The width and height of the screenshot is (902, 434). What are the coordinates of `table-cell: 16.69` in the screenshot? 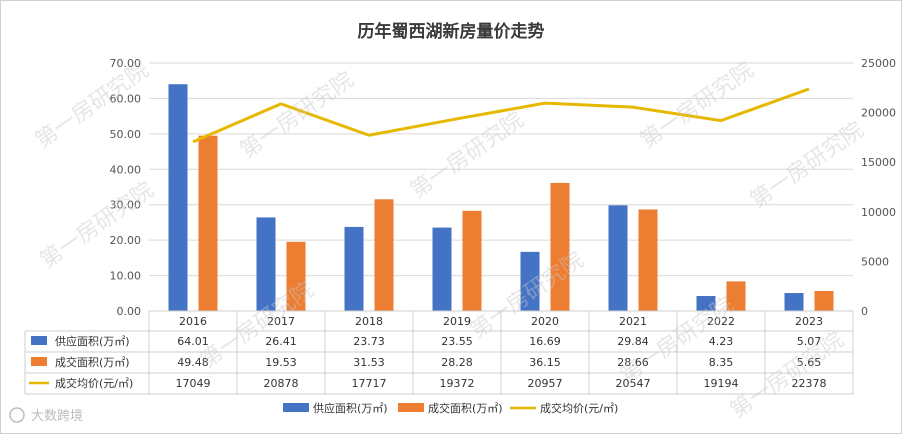 It's located at (545, 341).